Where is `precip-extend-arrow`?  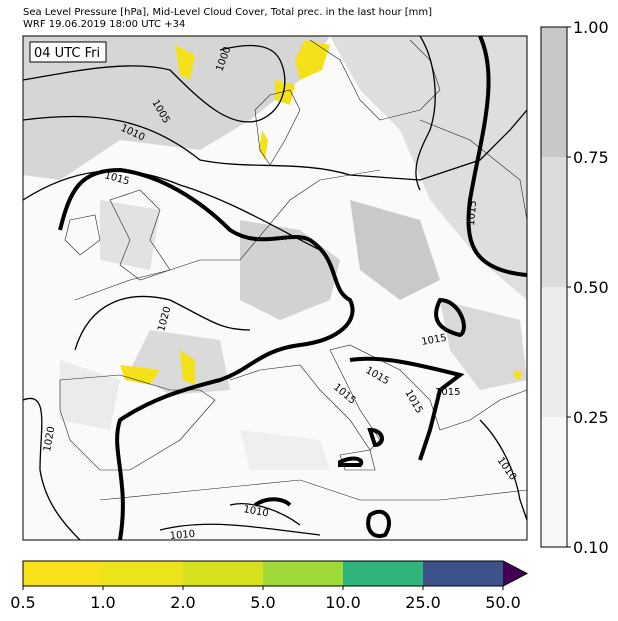
precip-extend-arrow is located at coordinates (515, 573).